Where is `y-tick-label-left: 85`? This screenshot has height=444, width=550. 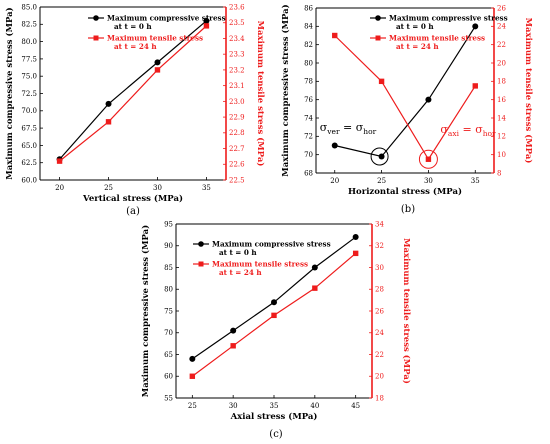 y-tick-label-left: 85 is located at coordinates (168, 268).